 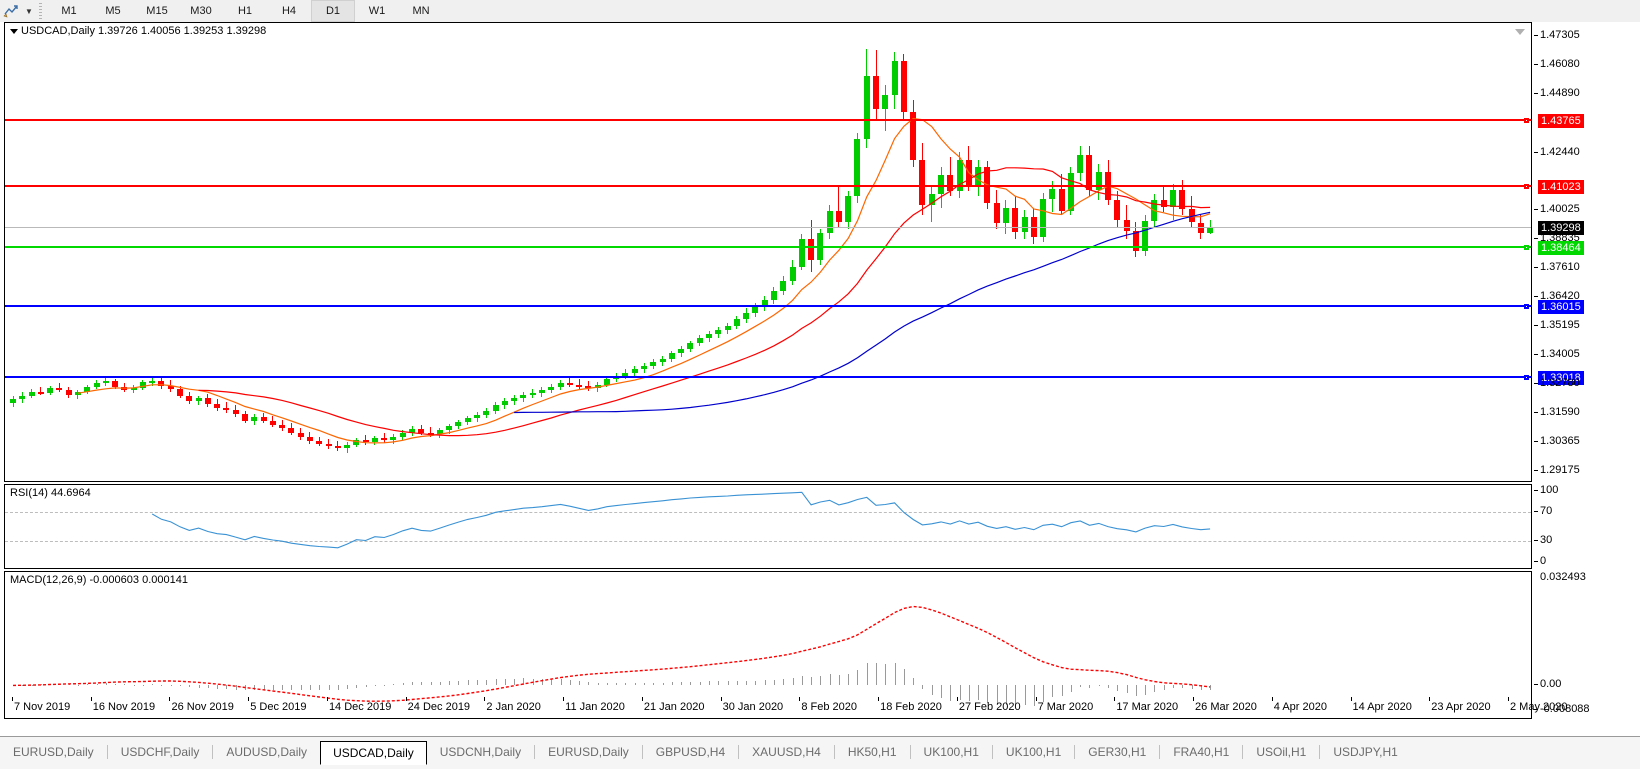 What do you see at coordinates (1560, 325) in the screenshot?
I see `price-axis-label: 1.35195` at bounding box center [1560, 325].